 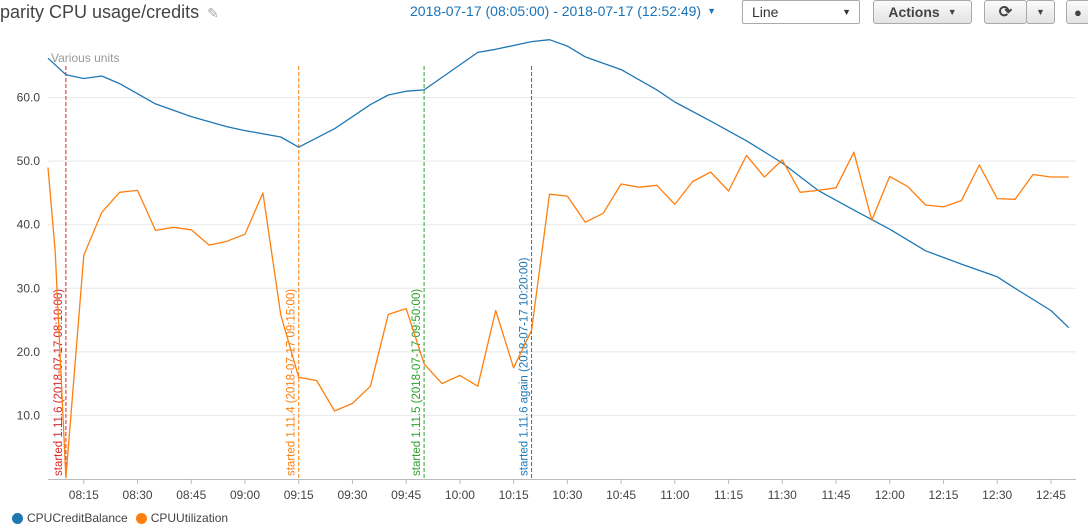 I want to click on y-unit-label: Various units, so click(x=85, y=58).